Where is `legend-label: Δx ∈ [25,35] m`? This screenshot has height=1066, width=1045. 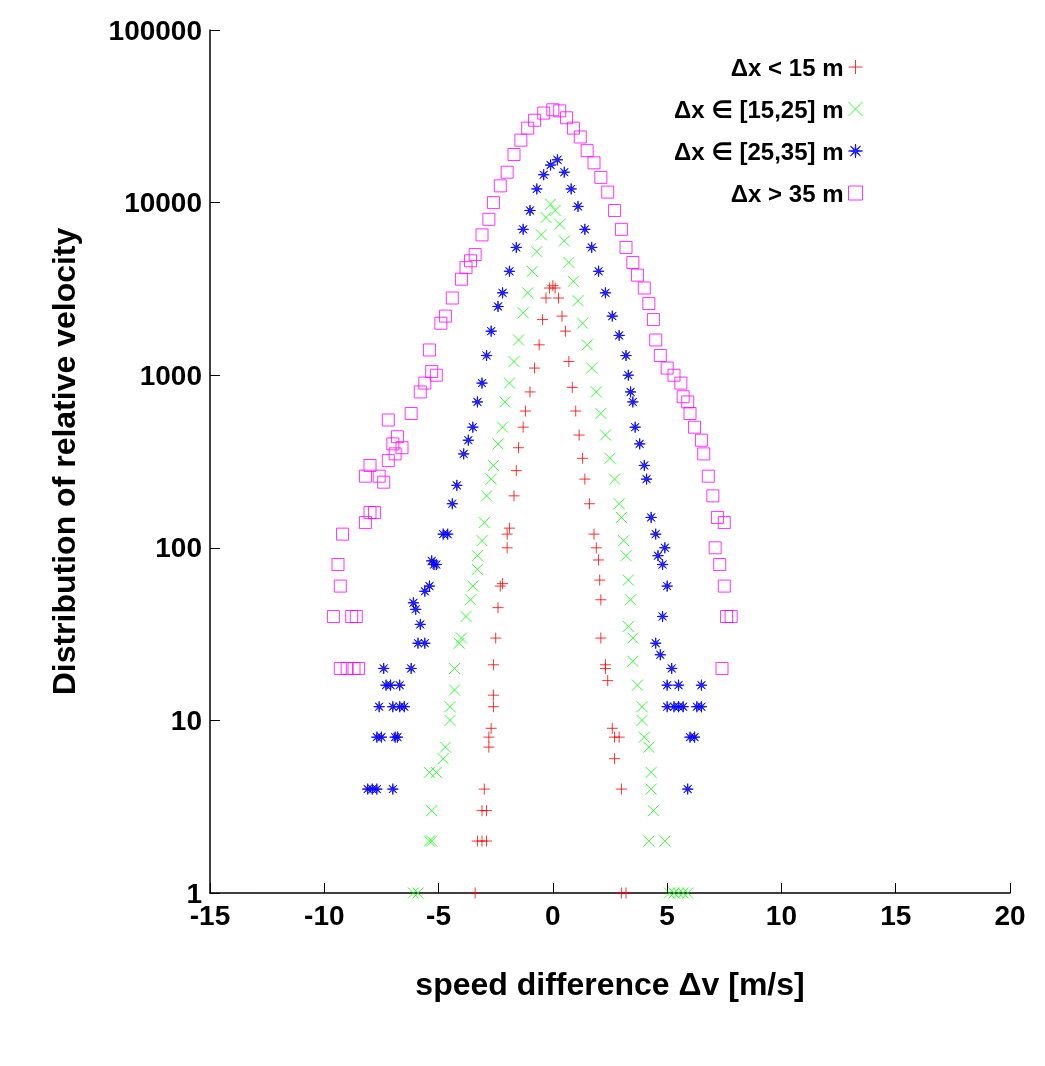 legend-label: Δx ∈ [25,35] m is located at coordinates (759, 151).